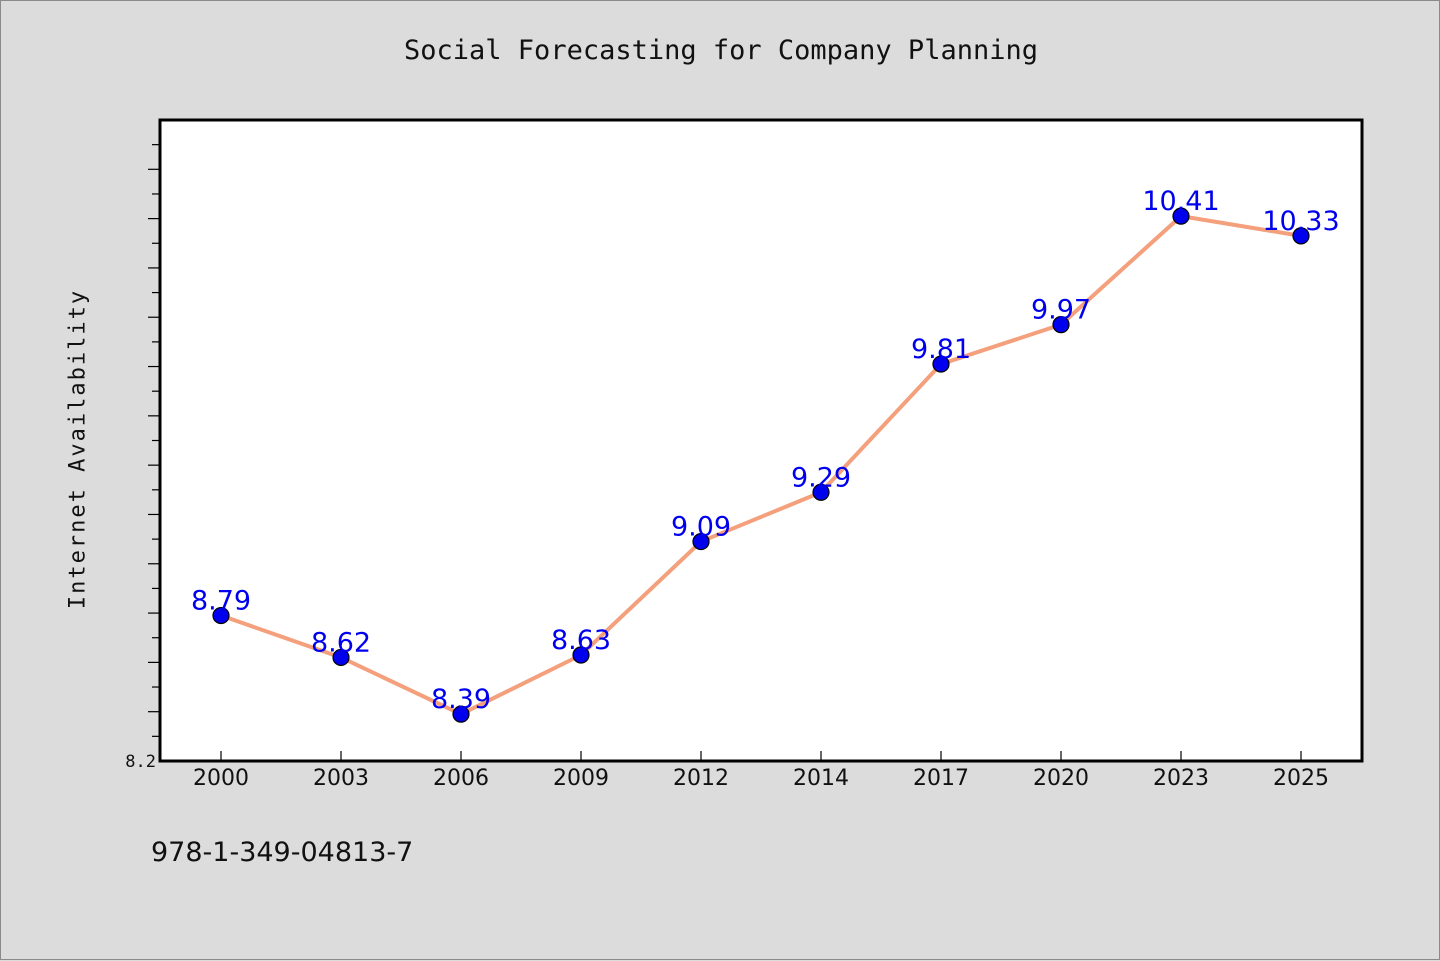 Image resolution: width=1440 pixels, height=961 pixels. I want to click on data-label: 8.79, so click(221, 601).